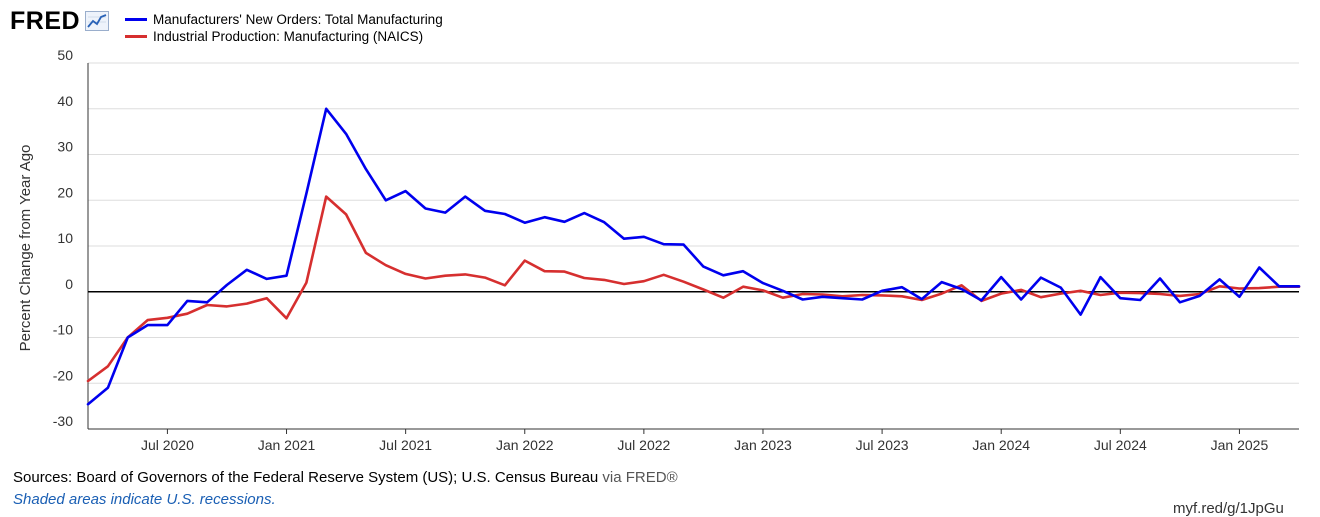  What do you see at coordinates (144, 499) in the screenshot?
I see `recession-note: Shaded areas indicate U.S. recessions.` at bounding box center [144, 499].